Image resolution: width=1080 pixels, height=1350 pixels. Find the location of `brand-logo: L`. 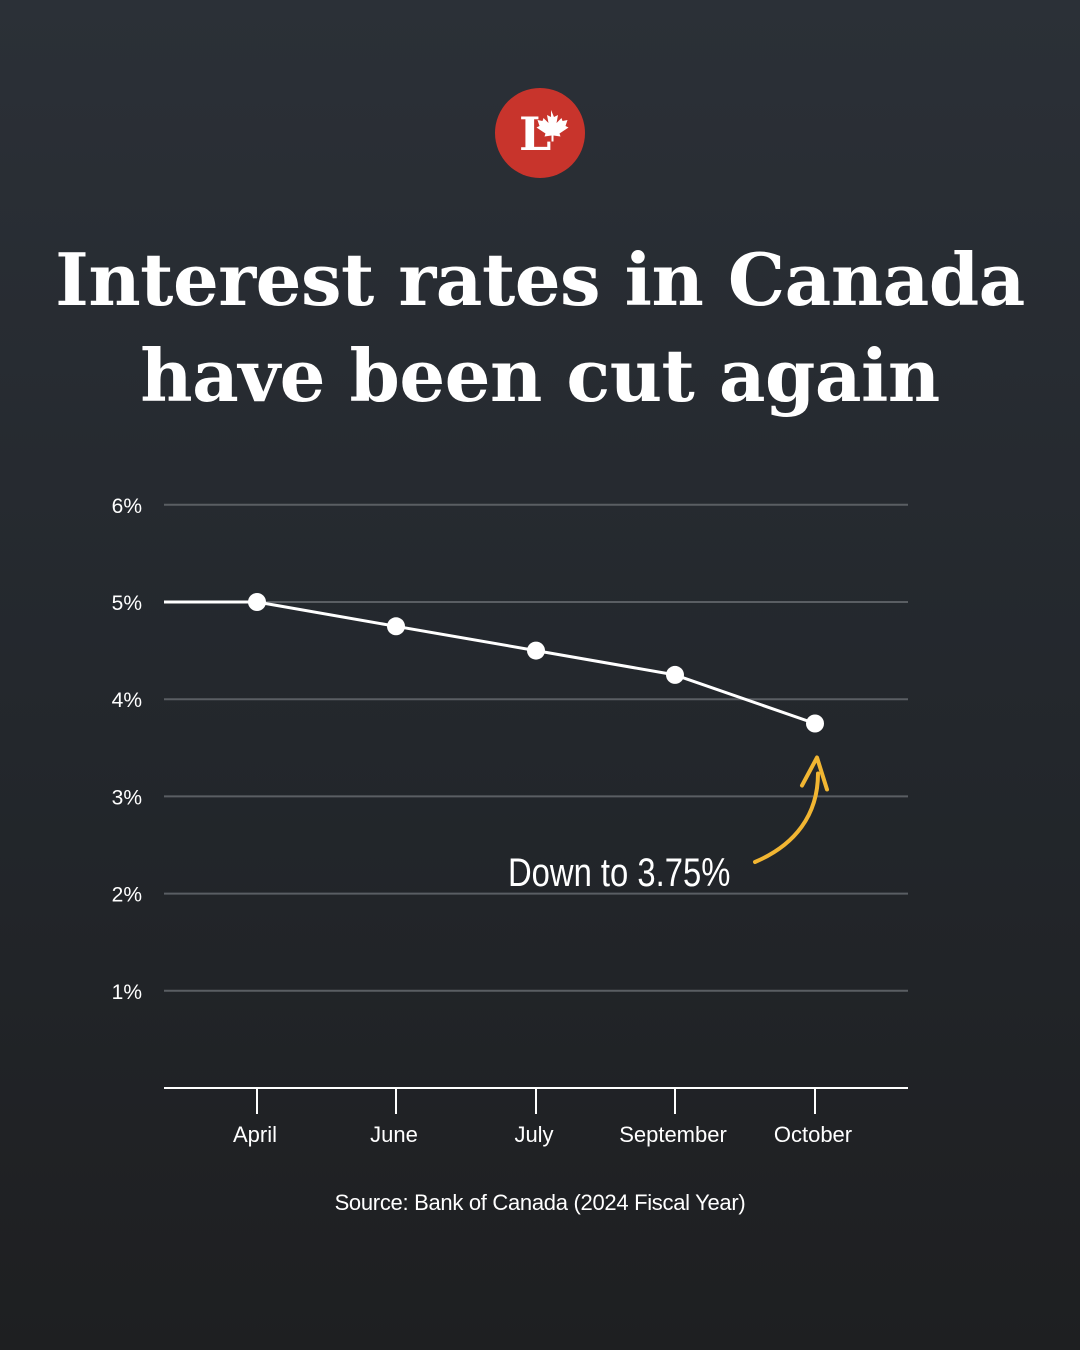

brand-logo: L is located at coordinates (540, 133).